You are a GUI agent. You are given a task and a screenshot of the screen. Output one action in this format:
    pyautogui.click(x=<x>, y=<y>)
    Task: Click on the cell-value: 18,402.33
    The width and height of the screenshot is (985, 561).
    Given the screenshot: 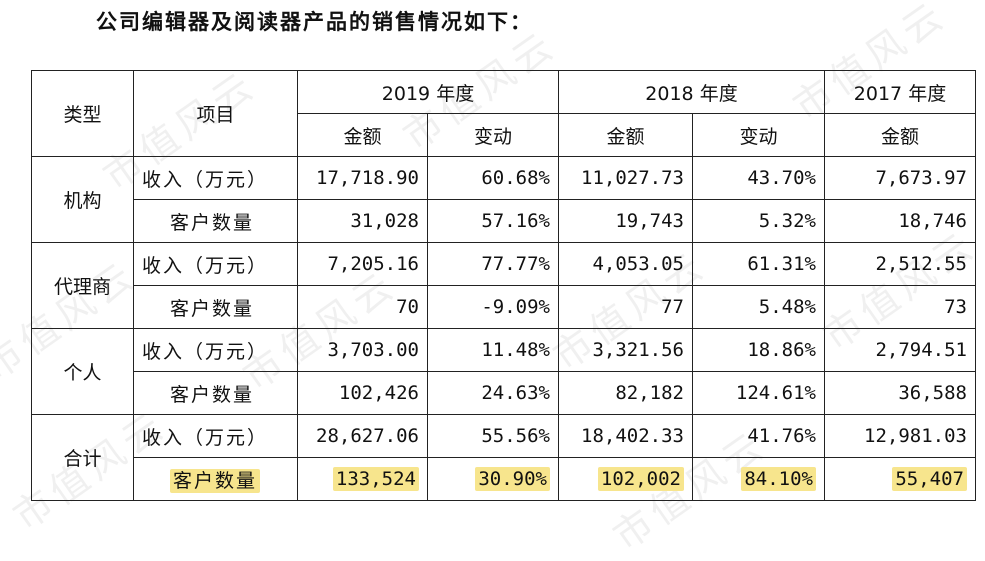 What is the action you would take?
    pyautogui.click(x=625, y=436)
    